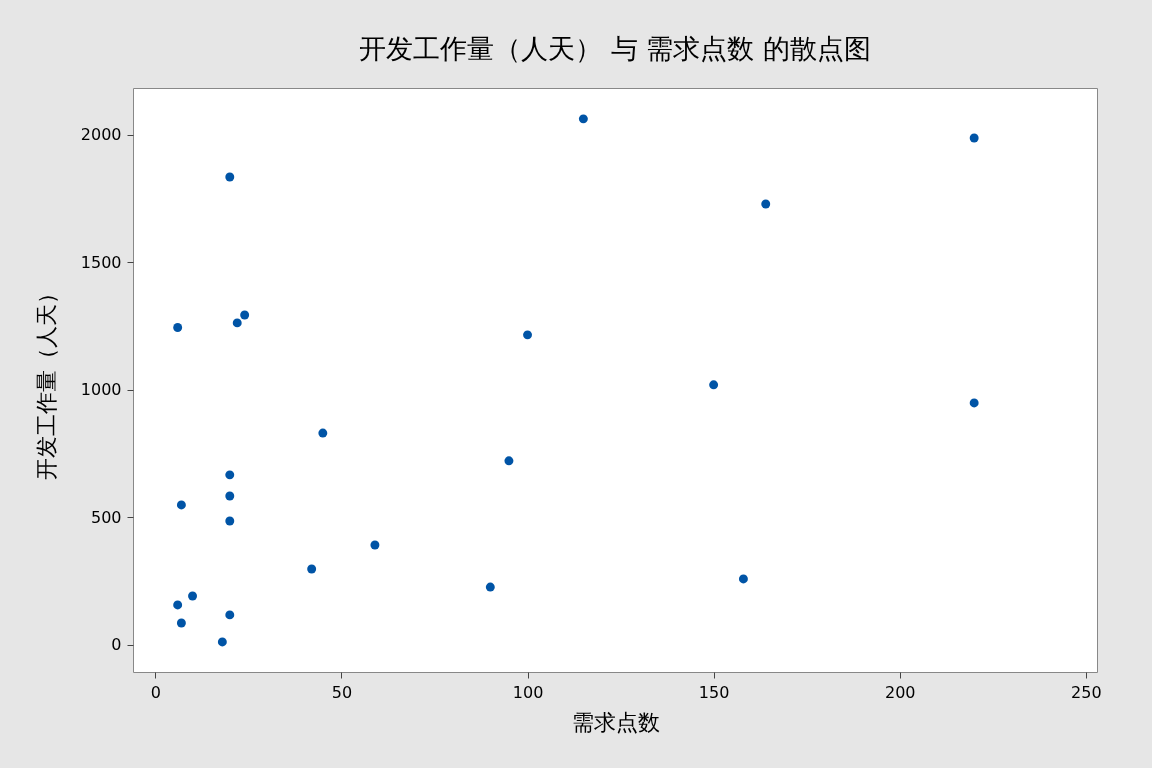 This screenshot has width=1152, height=768. I want to click on y-axis-title: 开发工作量（人天）, so click(46, 380).